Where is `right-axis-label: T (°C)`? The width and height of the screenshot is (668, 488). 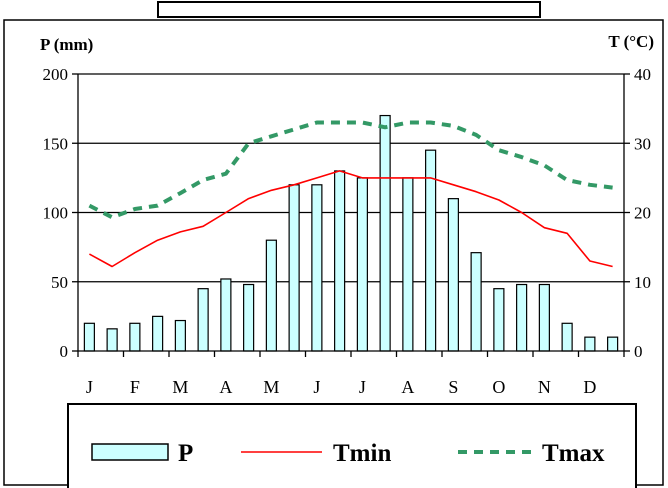
right-axis-label: T (°C) is located at coordinates (631, 41).